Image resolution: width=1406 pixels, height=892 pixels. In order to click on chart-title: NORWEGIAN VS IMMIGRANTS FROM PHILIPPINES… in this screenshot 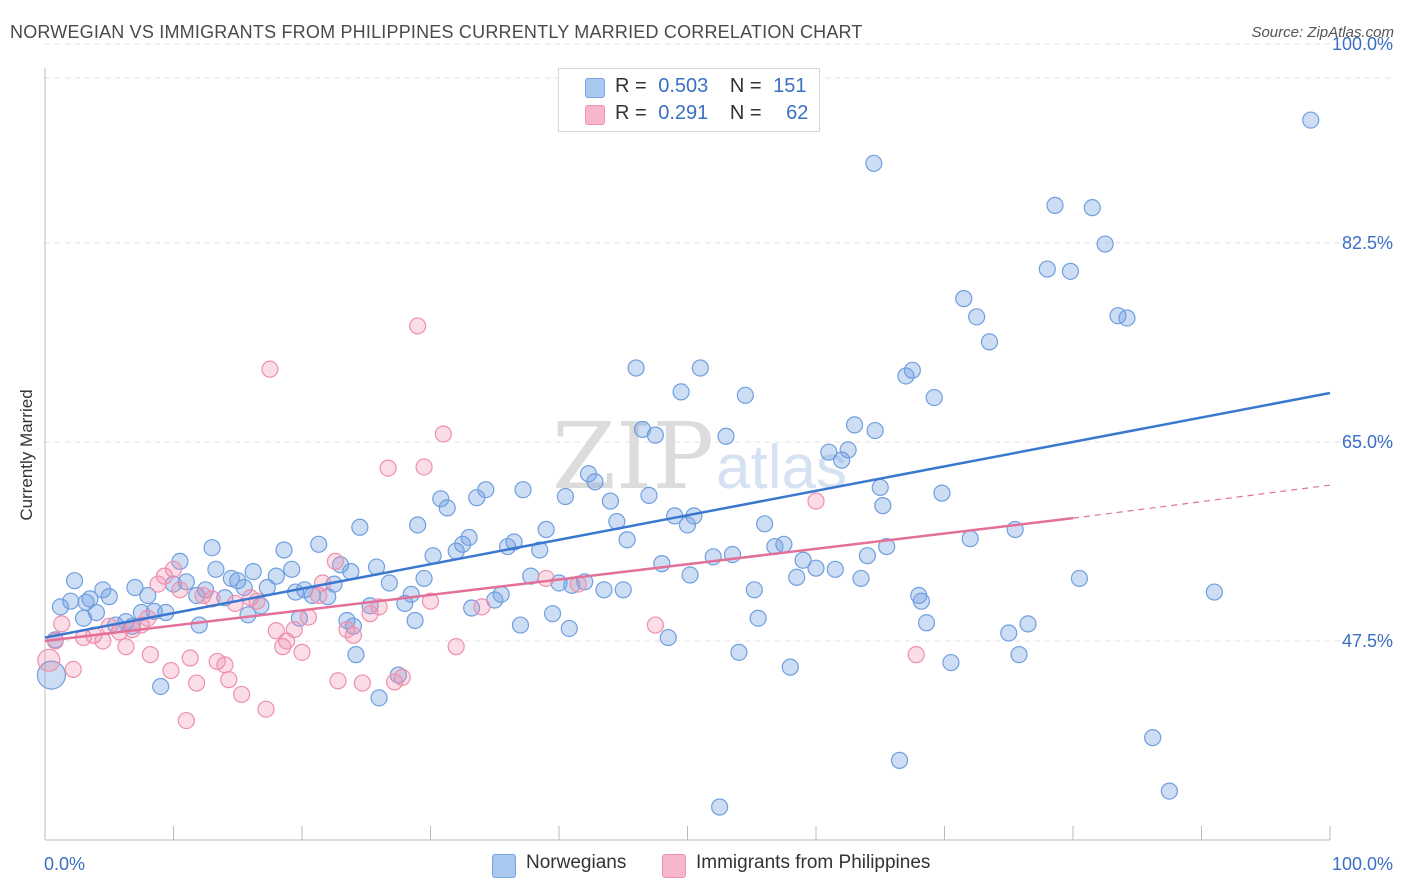, I will do `click(436, 32)`.